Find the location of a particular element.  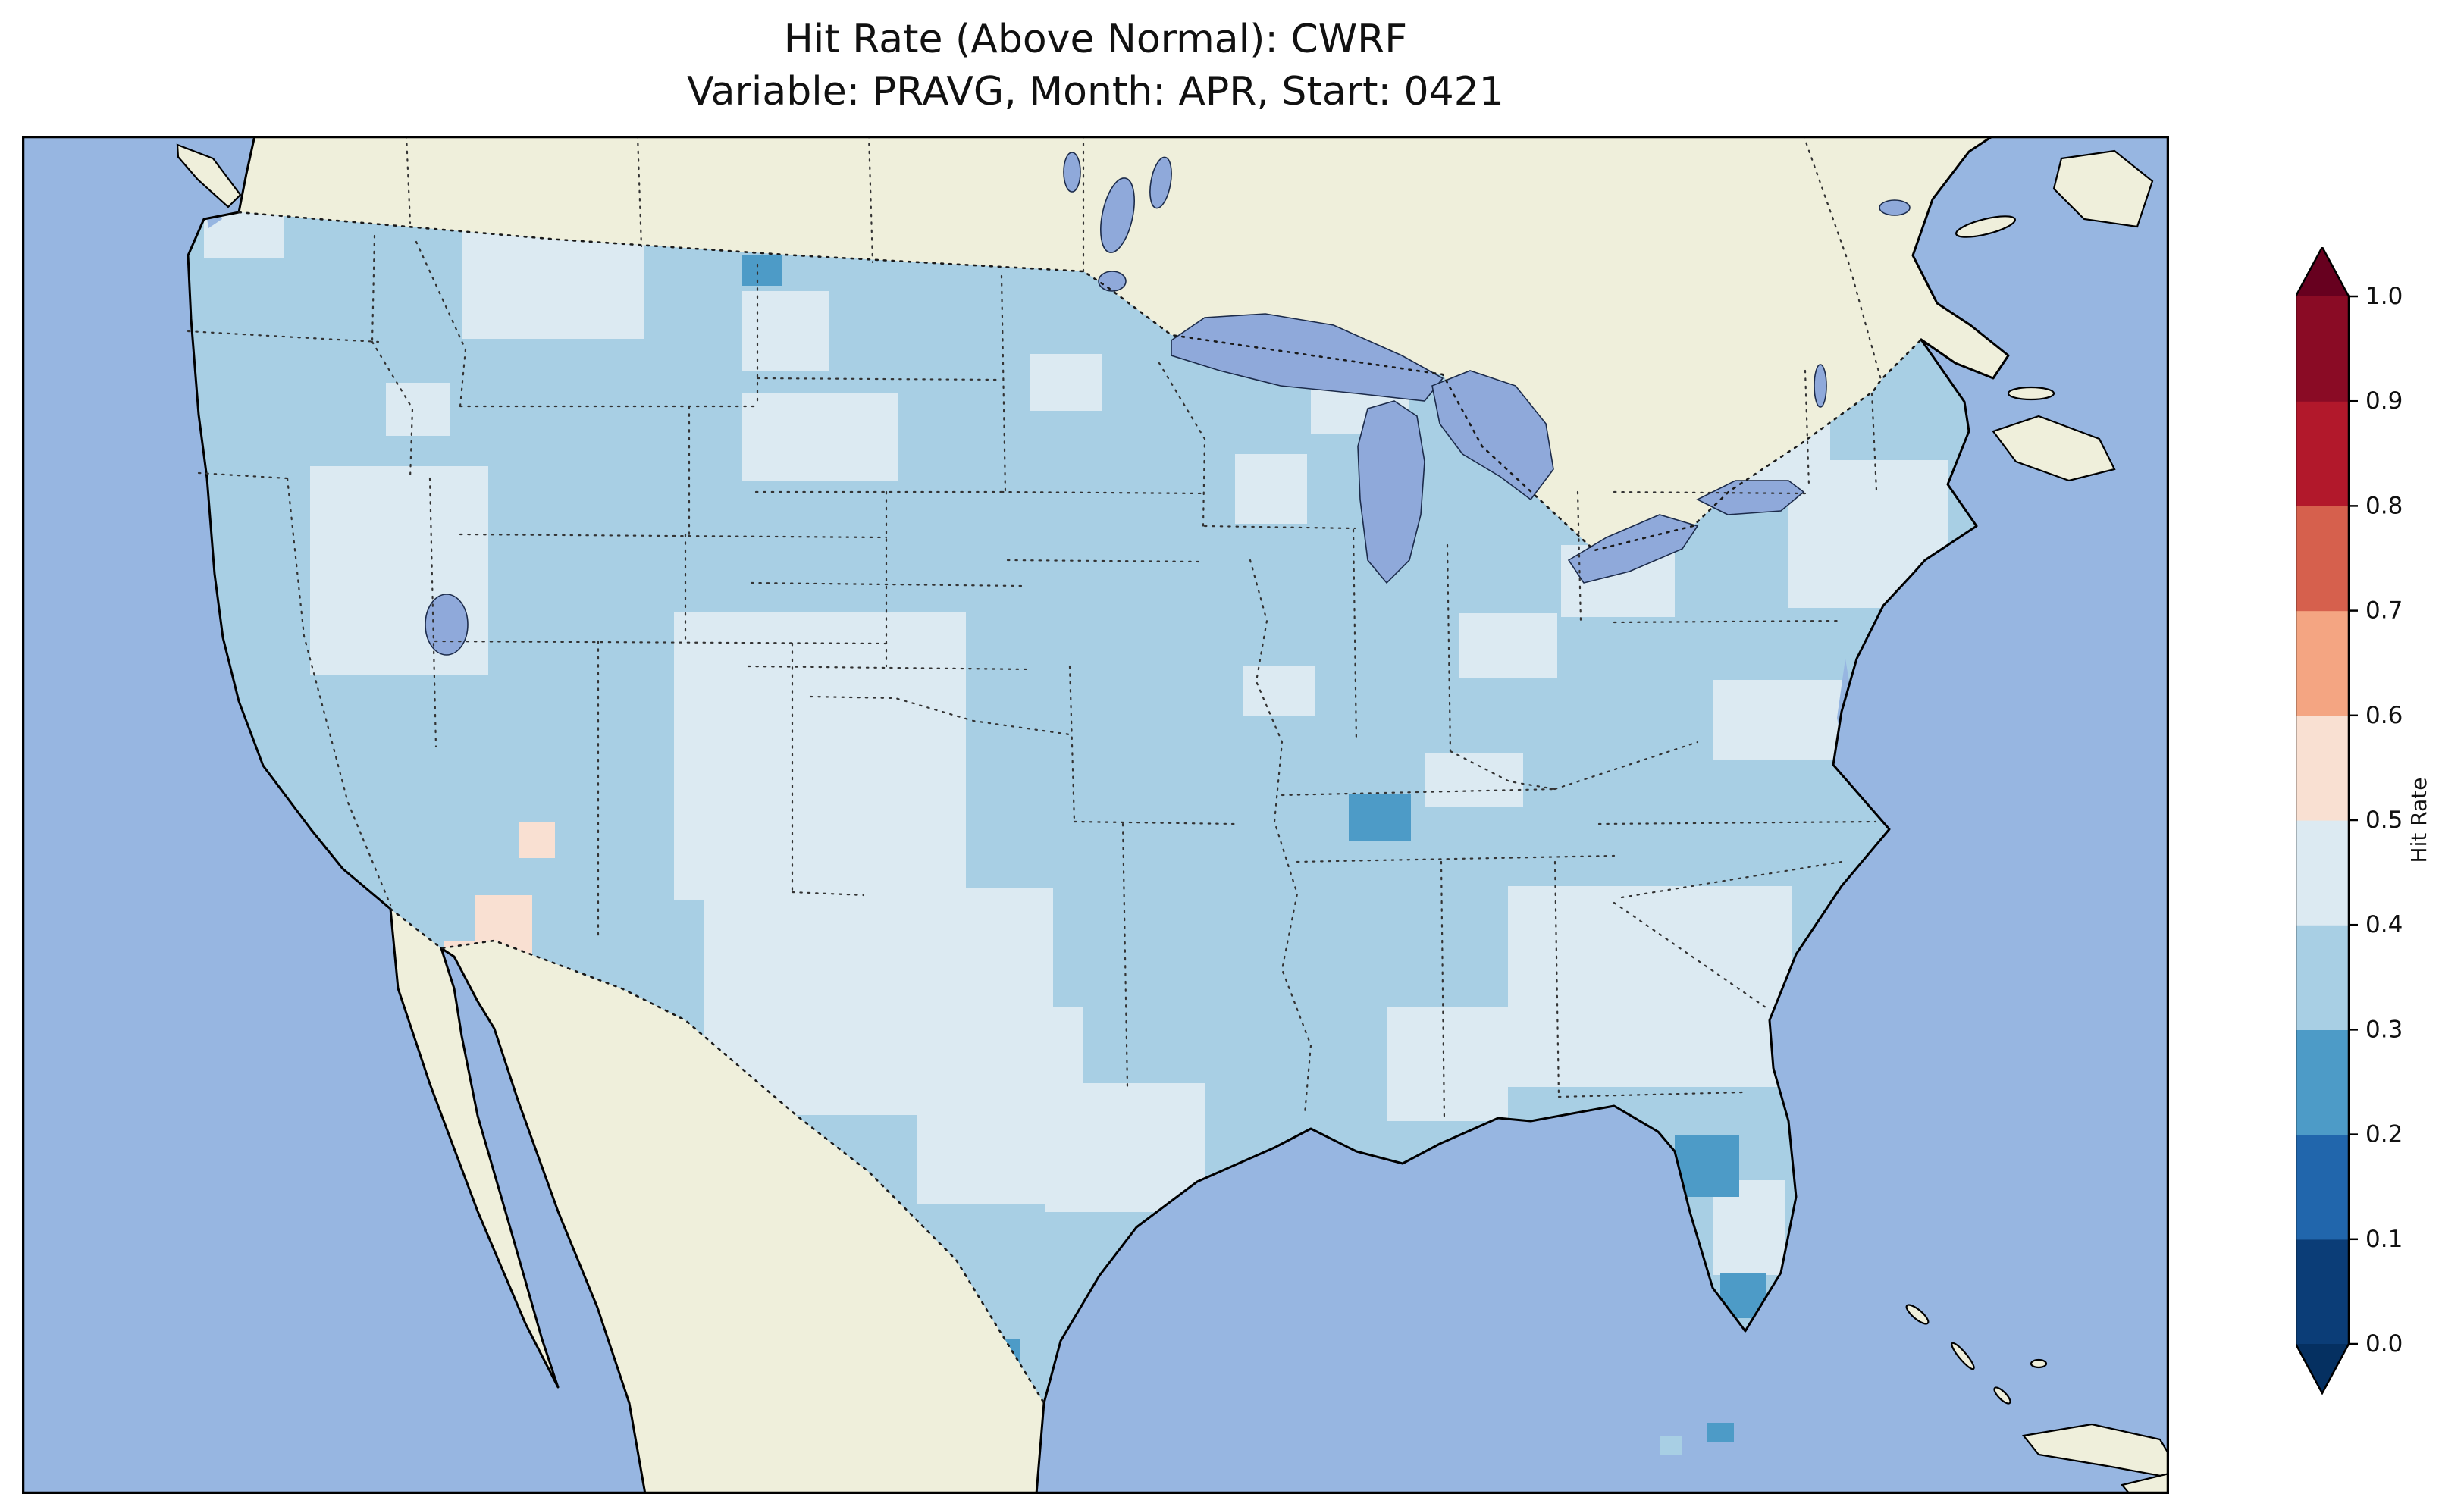

lake-ontario is located at coordinates (1751, 497).